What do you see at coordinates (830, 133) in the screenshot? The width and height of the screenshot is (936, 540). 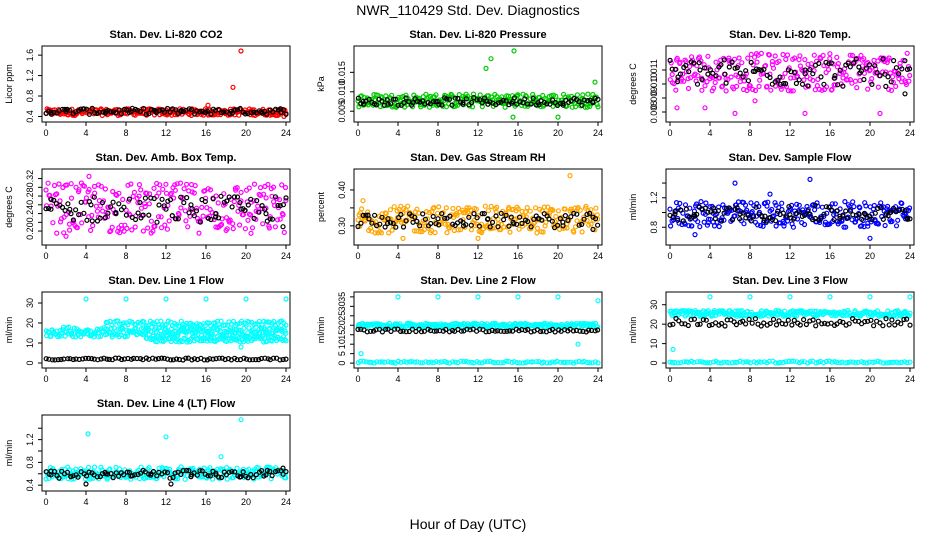 I see `x-tick-label: 16` at bounding box center [830, 133].